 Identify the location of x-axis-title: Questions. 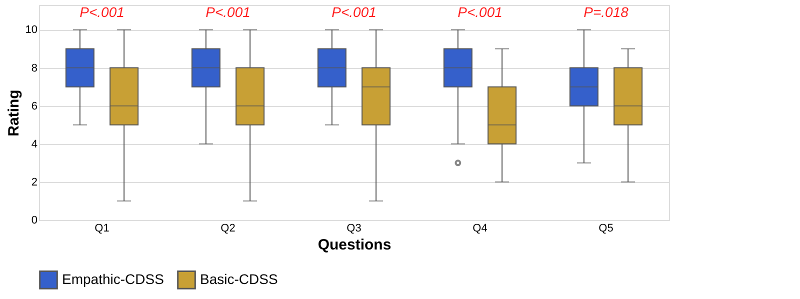
(355, 245).